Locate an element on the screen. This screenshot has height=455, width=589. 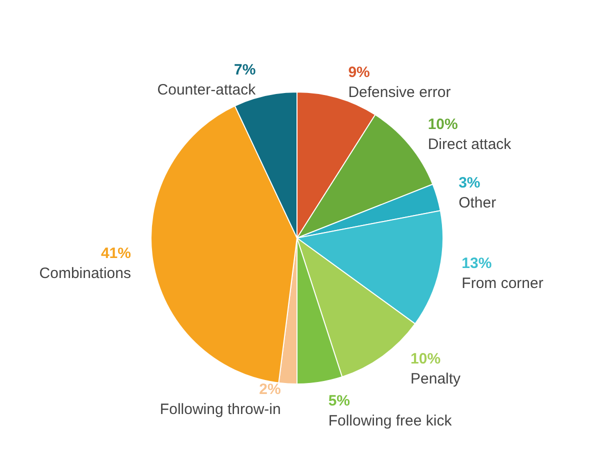
data-label: 3% is located at coordinates (469, 183).